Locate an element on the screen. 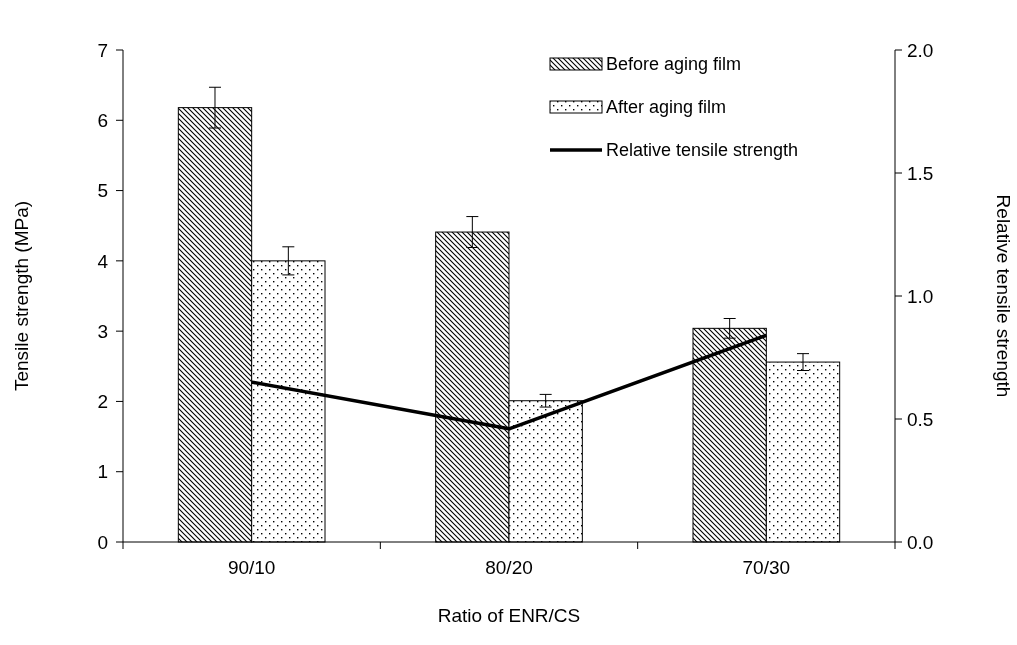  y-tick-label: 3 is located at coordinates (102, 331).